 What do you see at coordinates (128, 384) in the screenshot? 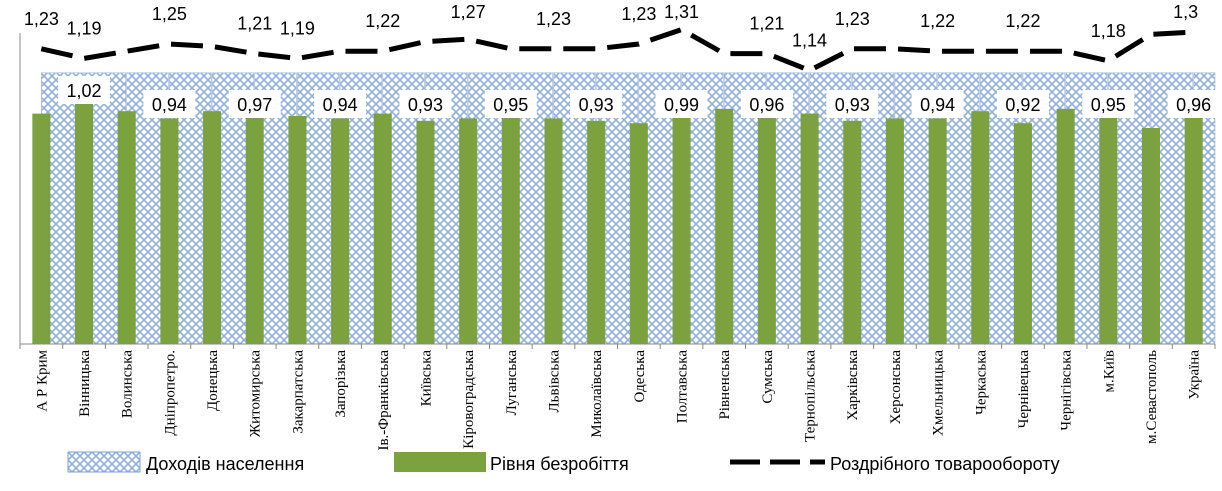
I see `category-label: Волинська` at bounding box center [128, 384].